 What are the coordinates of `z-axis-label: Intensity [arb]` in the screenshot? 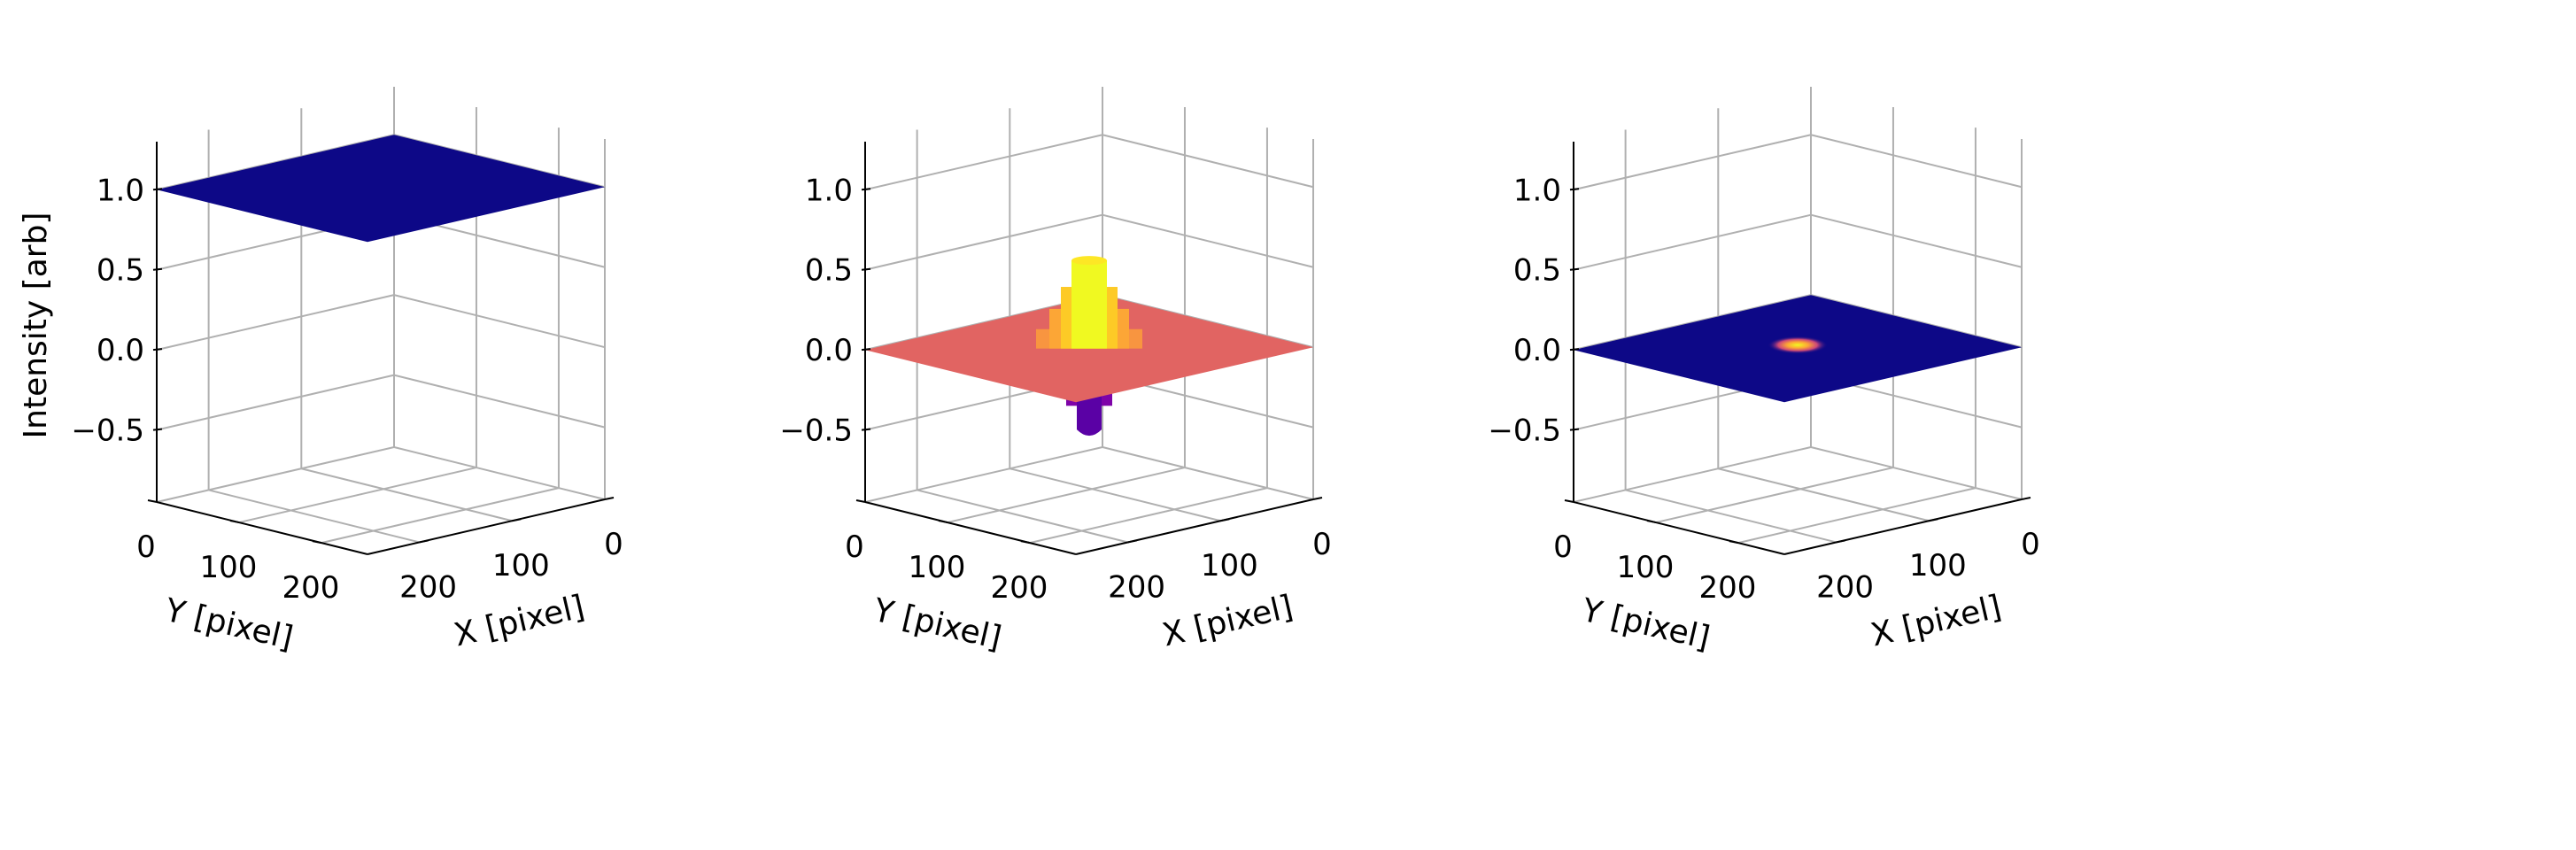 It's located at (36, 325).